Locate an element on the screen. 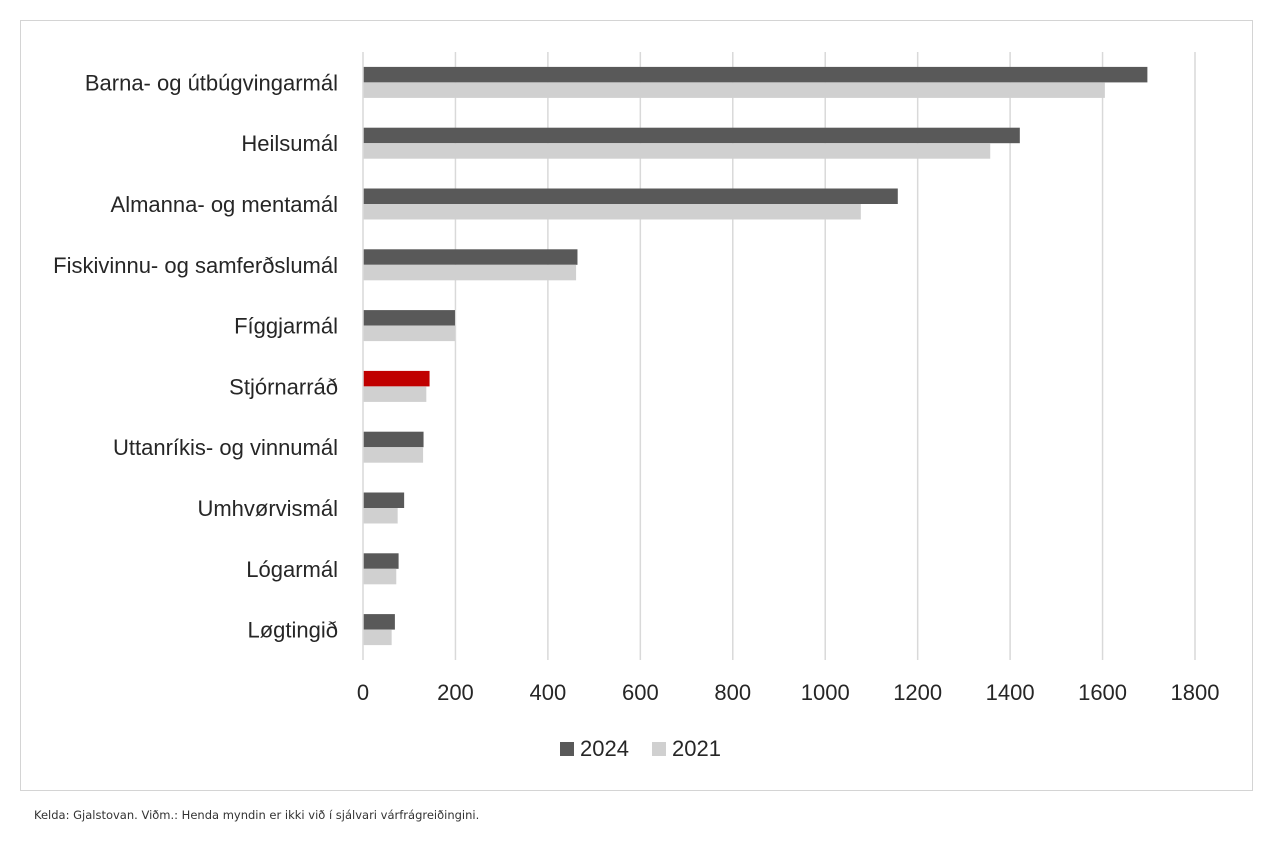 The height and width of the screenshot is (847, 1280). category-label-7: Umhvørvismál is located at coordinates (267, 508).